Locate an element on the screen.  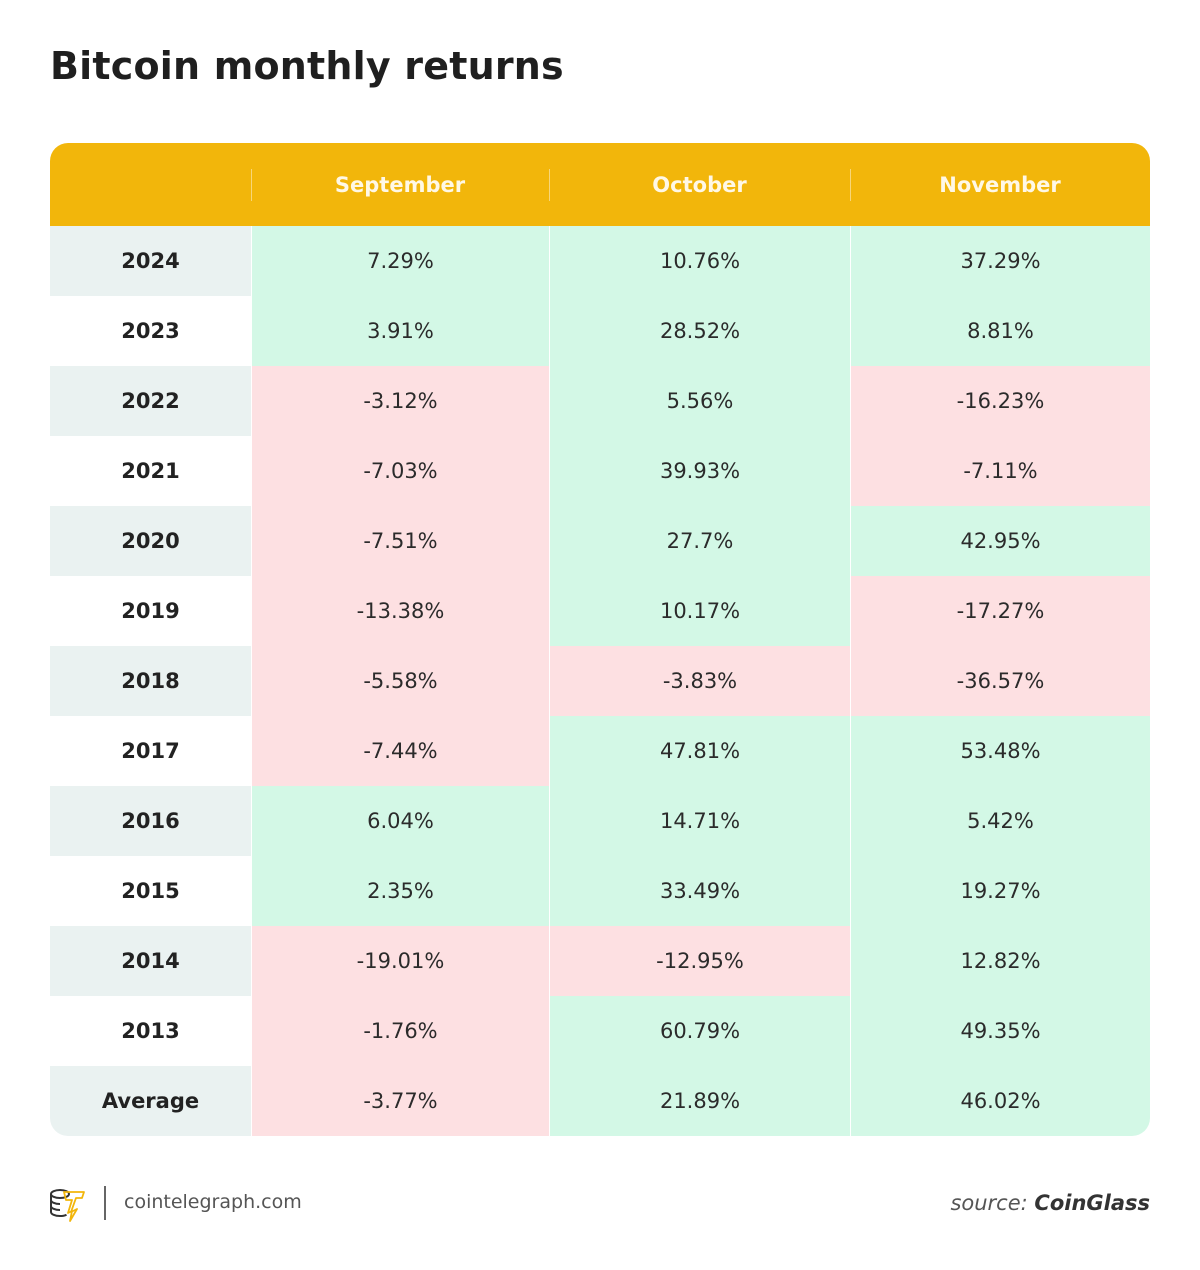
value-cell-november: 49.35% is located at coordinates (1000, 1031).